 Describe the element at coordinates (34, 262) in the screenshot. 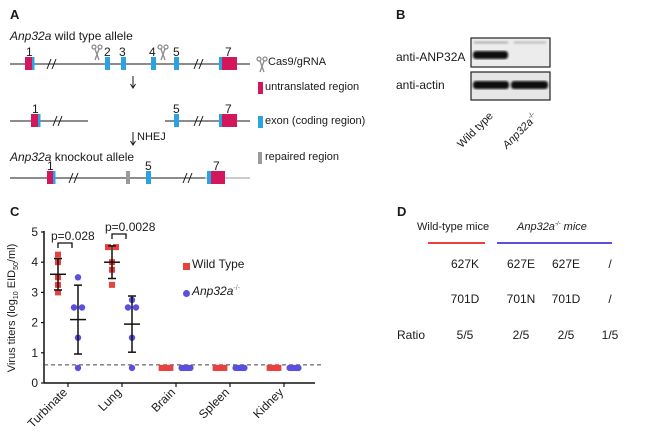

I see `y-tick-label: 4` at that location.